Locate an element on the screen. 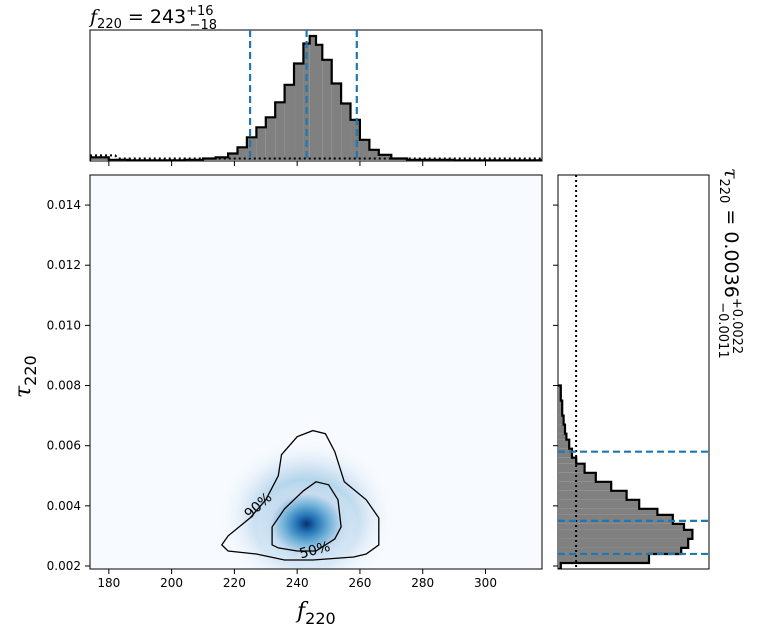 This screenshot has width=757, height=635. top-panel-title: f220 = 243+16 −18 is located at coordinates (152, 18).